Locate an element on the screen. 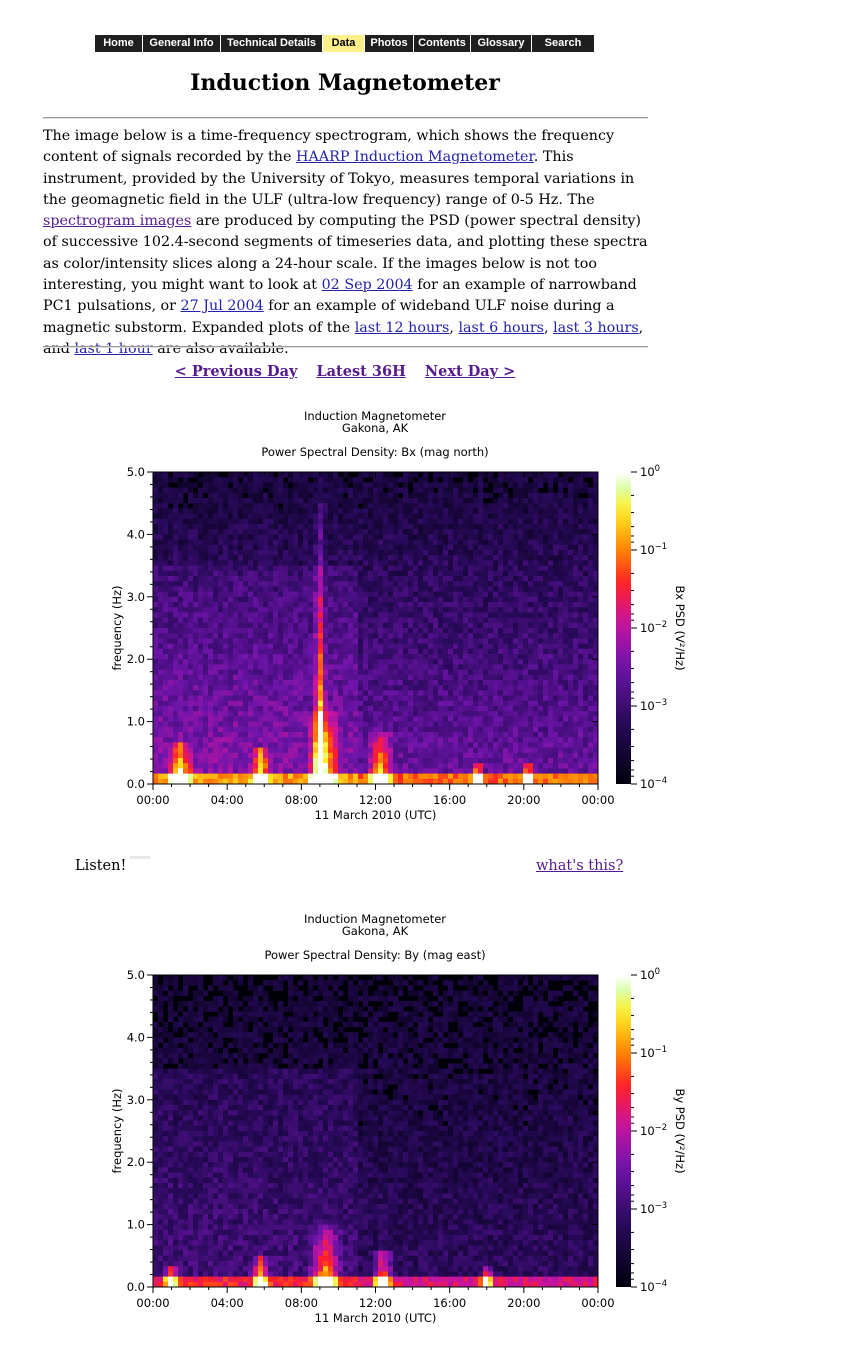 This screenshot has height=1366, width=866. nav-tab-home: Home is located at coordinates (119, 43).